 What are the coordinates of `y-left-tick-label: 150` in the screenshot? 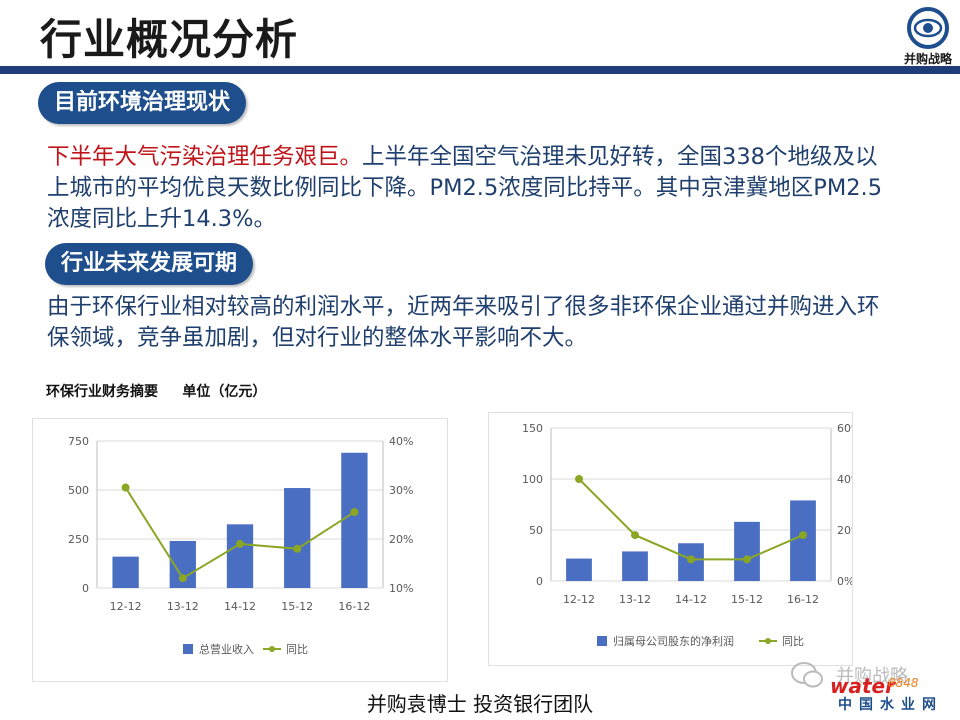 It's located at (532, 428).